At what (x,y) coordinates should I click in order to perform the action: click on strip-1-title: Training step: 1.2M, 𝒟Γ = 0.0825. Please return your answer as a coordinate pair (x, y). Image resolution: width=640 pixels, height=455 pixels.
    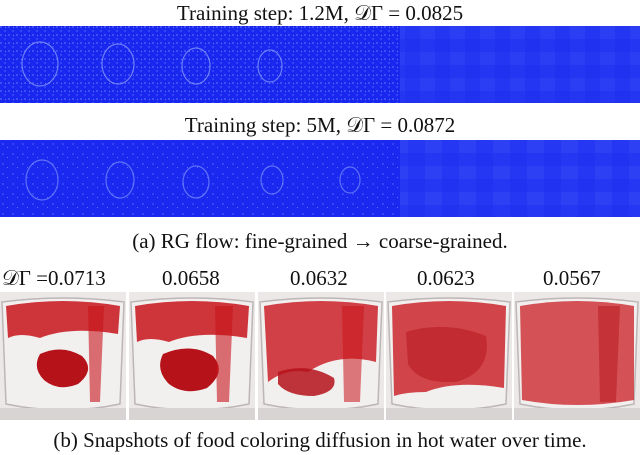
    Looking at the image, I should click on (320, 13).